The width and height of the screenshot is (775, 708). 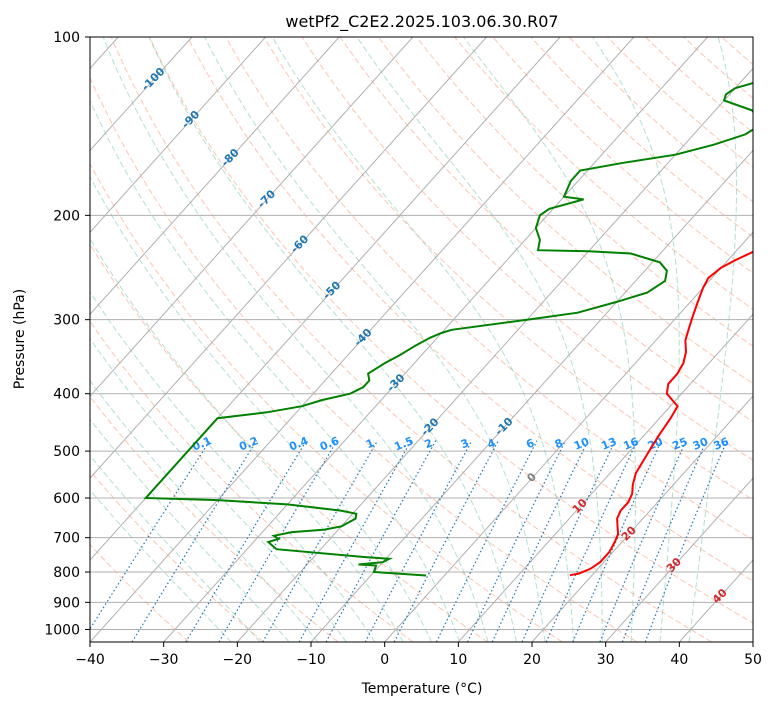 What do you see at coordinates (90, 660) in the screenshot?
I see `x-tick-label: −40` at bounding box center [90, 660].